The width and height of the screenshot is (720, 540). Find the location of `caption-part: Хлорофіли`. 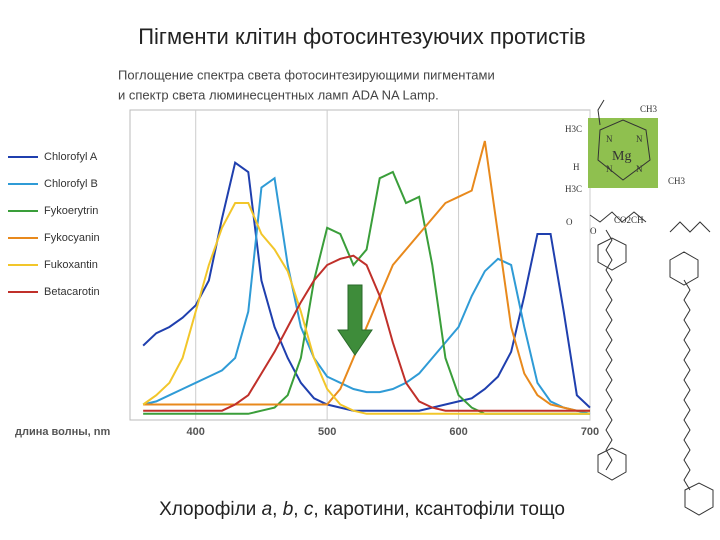

caption-part: Хлорофіли is located at coordinates (210, 509).